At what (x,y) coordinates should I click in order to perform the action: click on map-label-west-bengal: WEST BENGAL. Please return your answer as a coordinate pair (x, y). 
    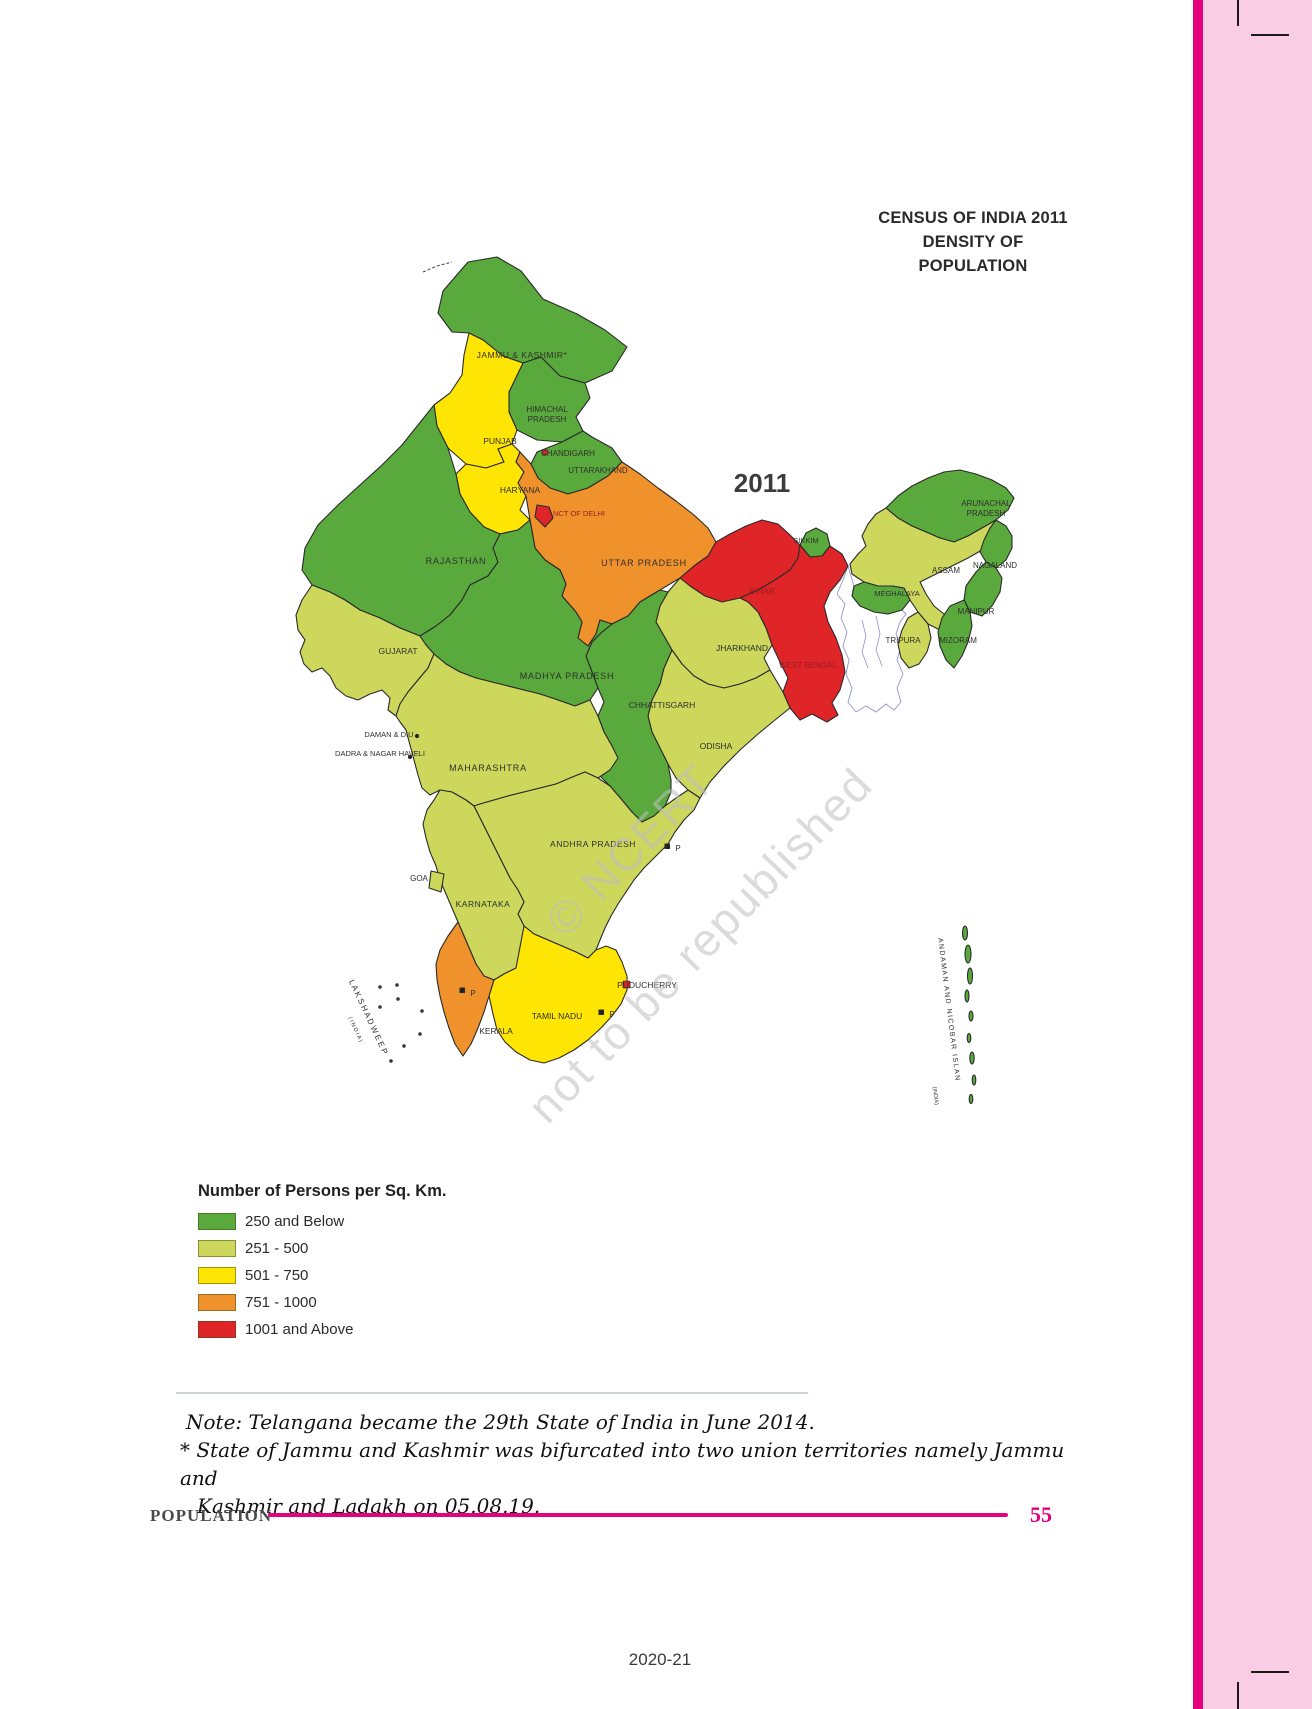
    Looking at the image, I should click on (808, 665).